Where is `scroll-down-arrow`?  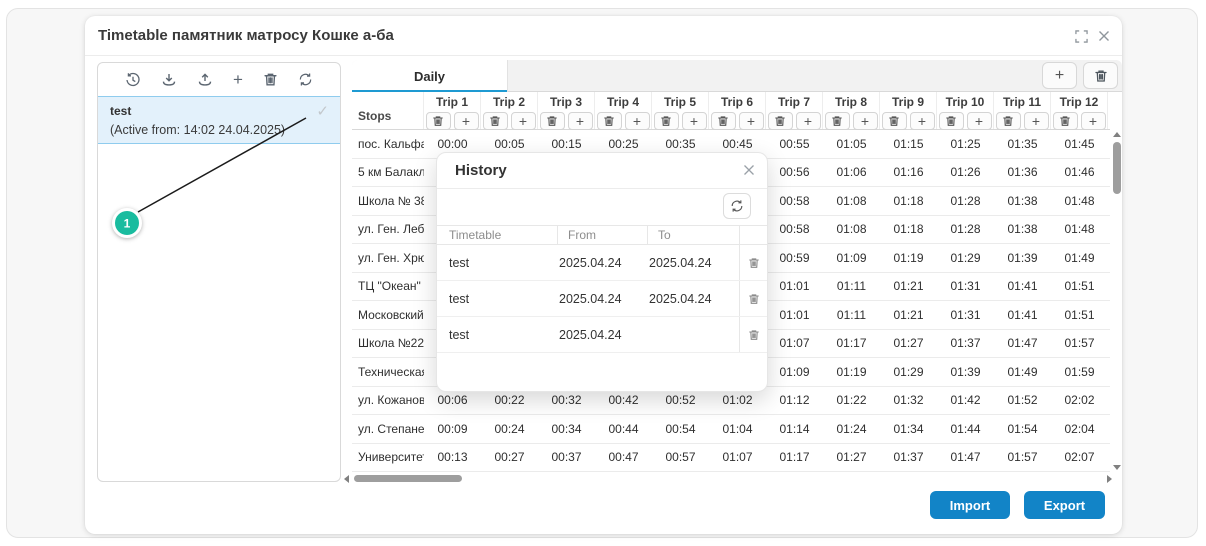
scroll-down-arrow is located at coordinates (1117, 467).